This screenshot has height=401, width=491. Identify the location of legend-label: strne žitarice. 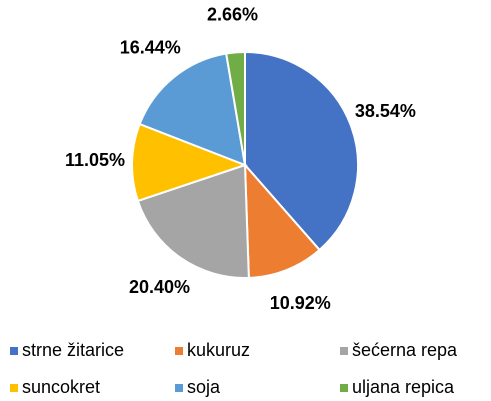
(73, 350).